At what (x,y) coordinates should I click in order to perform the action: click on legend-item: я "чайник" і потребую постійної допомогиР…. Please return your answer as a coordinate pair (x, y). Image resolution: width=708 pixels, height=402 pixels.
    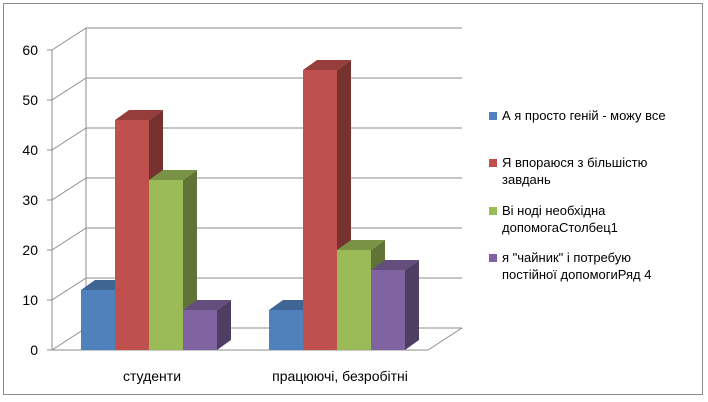
    Looking at the image, I should click on (570, 266).